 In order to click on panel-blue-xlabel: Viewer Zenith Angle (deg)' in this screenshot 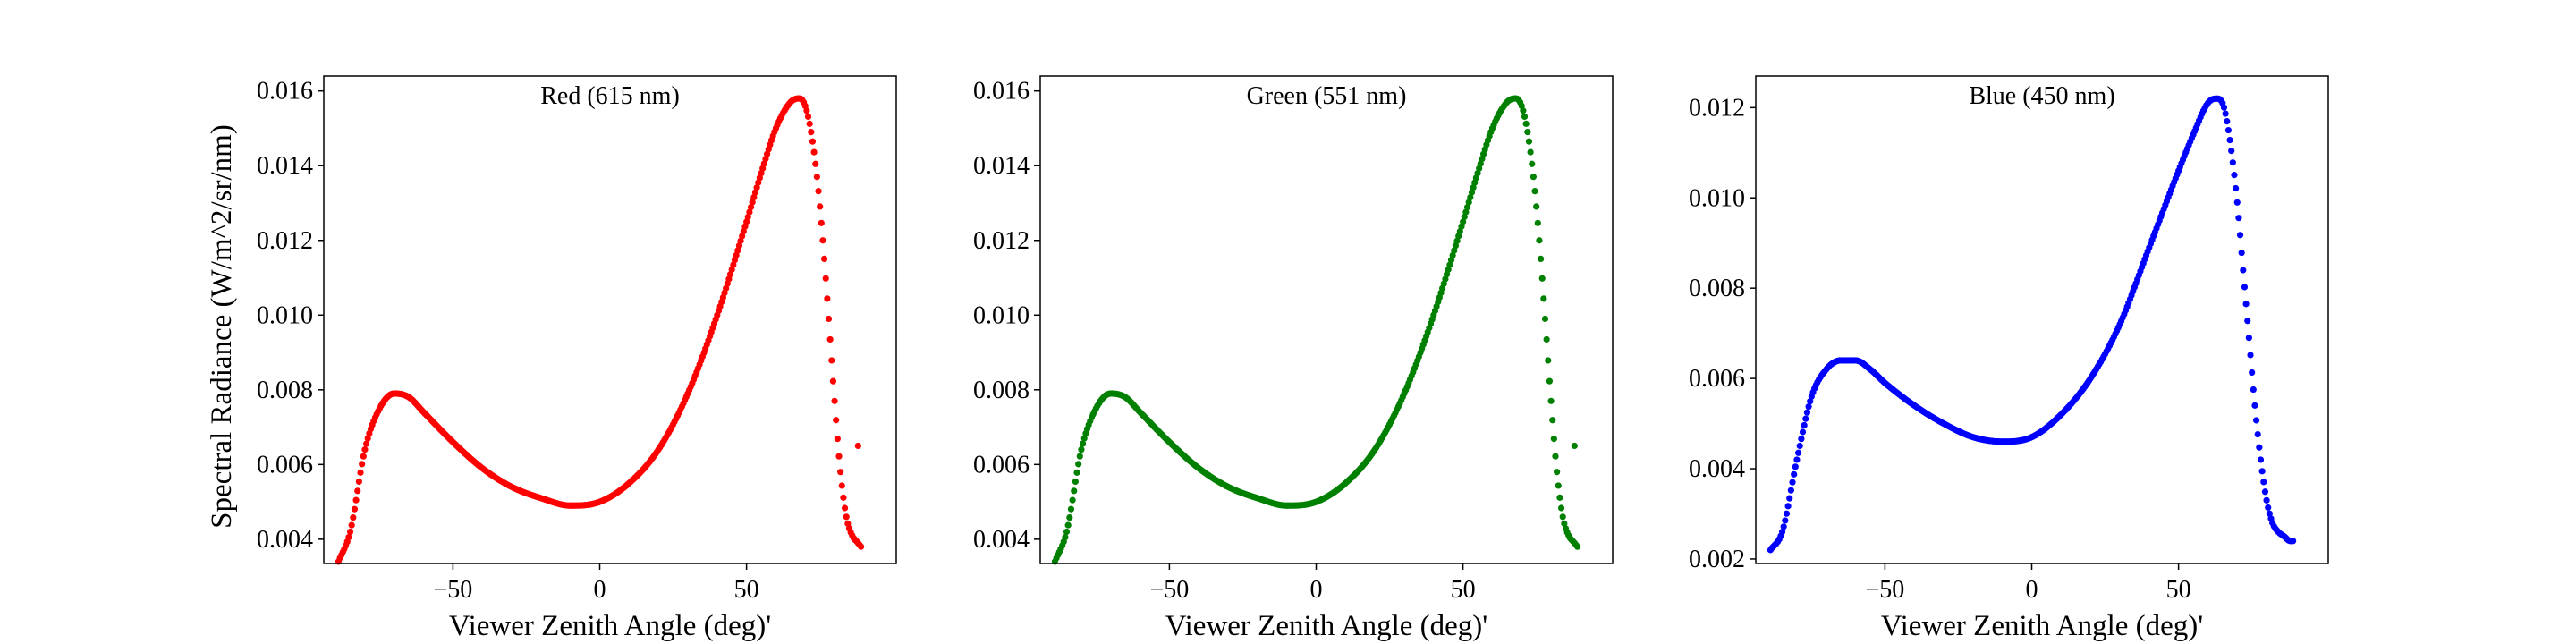, I will do `click(2042, 626)`.